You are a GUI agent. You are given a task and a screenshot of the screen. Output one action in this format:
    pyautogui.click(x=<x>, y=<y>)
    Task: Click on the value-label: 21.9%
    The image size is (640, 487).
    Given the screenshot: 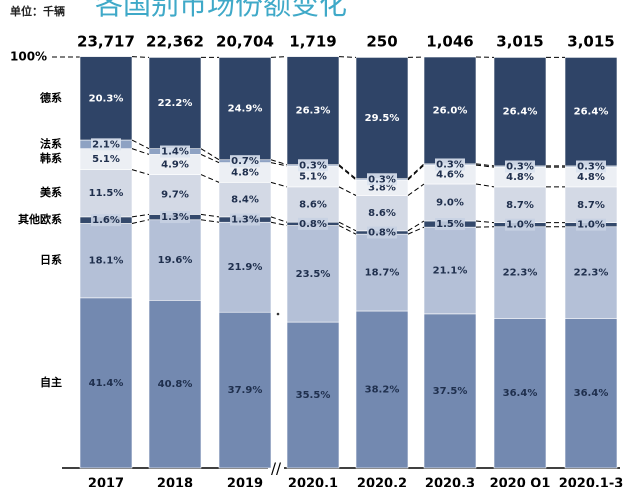 What is the action you would take?
    pyautogui.click(x=245, y=267)
    